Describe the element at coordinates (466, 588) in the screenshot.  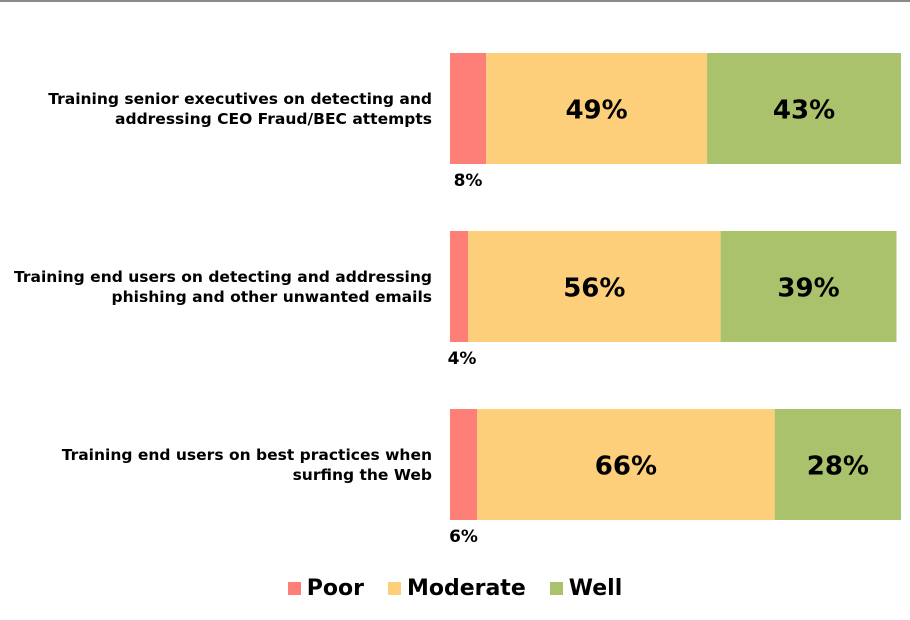
I see `legend-label: Moderate` at that location.